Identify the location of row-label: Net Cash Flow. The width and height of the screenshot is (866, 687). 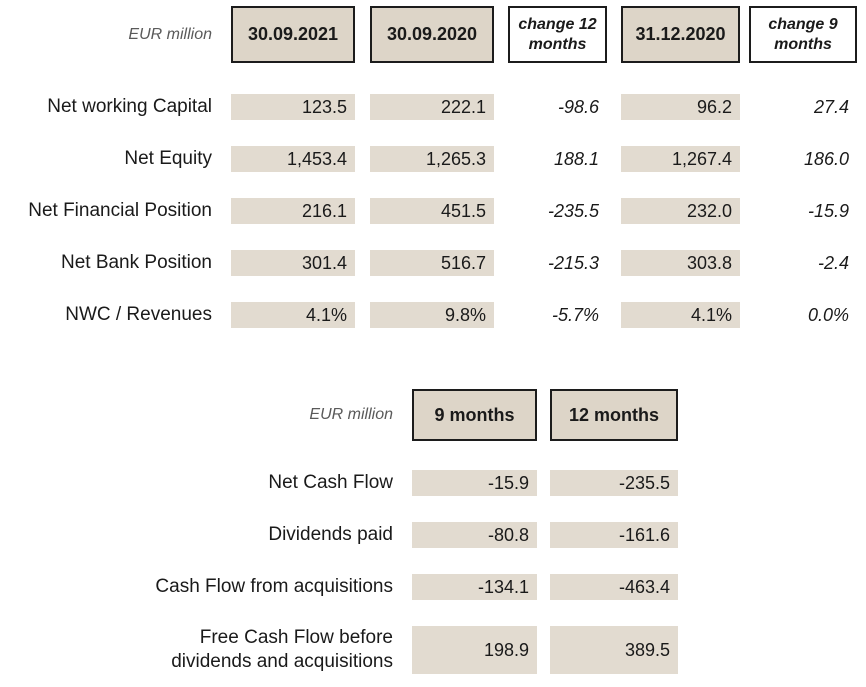
(330, 483).